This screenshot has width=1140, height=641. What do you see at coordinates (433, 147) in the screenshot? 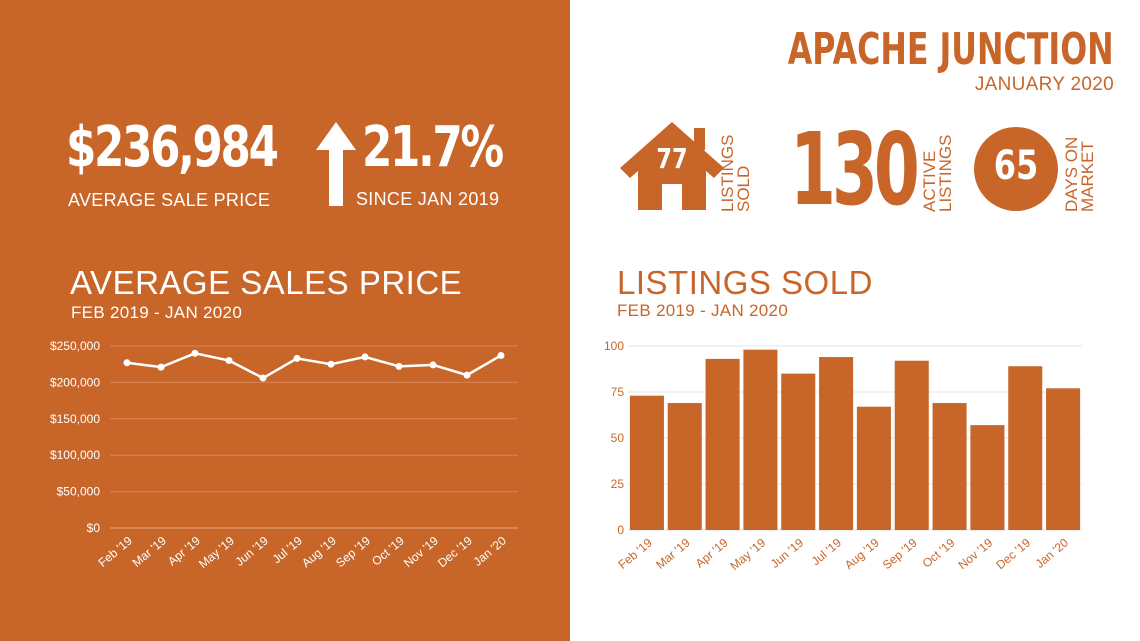
I see `price-change-value: 21.7%` at bounding box center [433, 147].